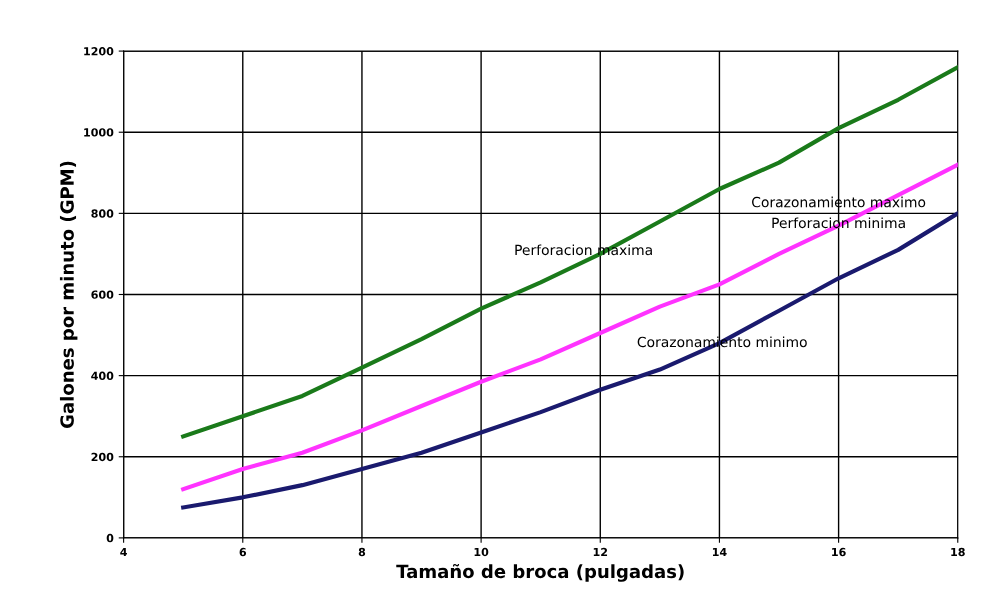  Describe the element at coordinates (600, 552) in the screenshot. I see `x-tick-label: 12` at that location.